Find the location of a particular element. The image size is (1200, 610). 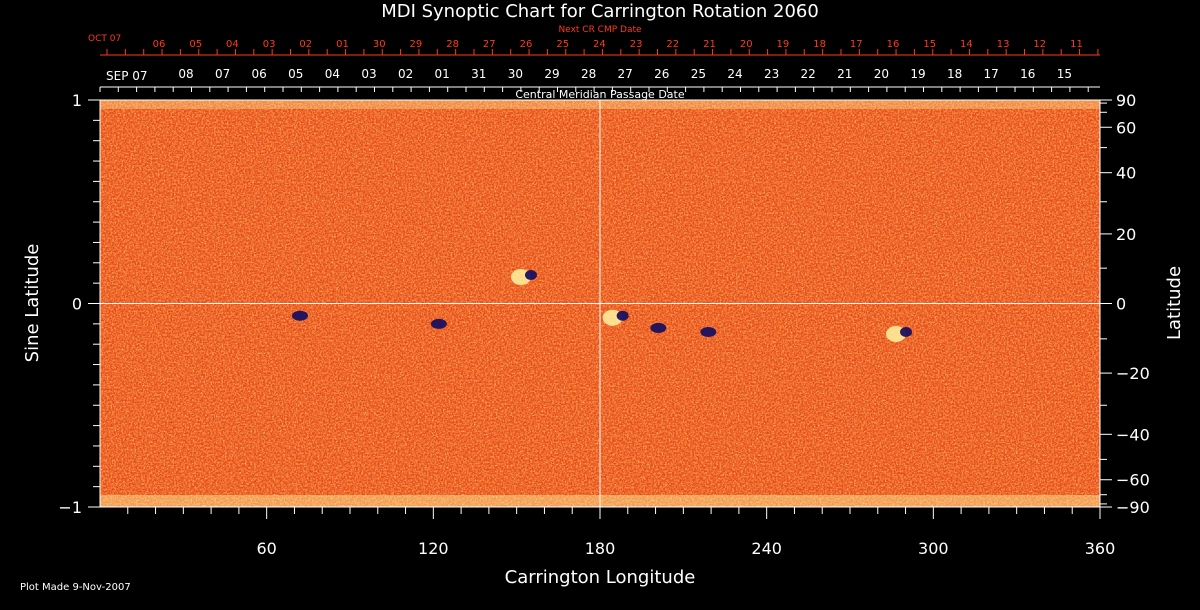

next-cr-day-label: 04 is located at coordinates (232, 44).